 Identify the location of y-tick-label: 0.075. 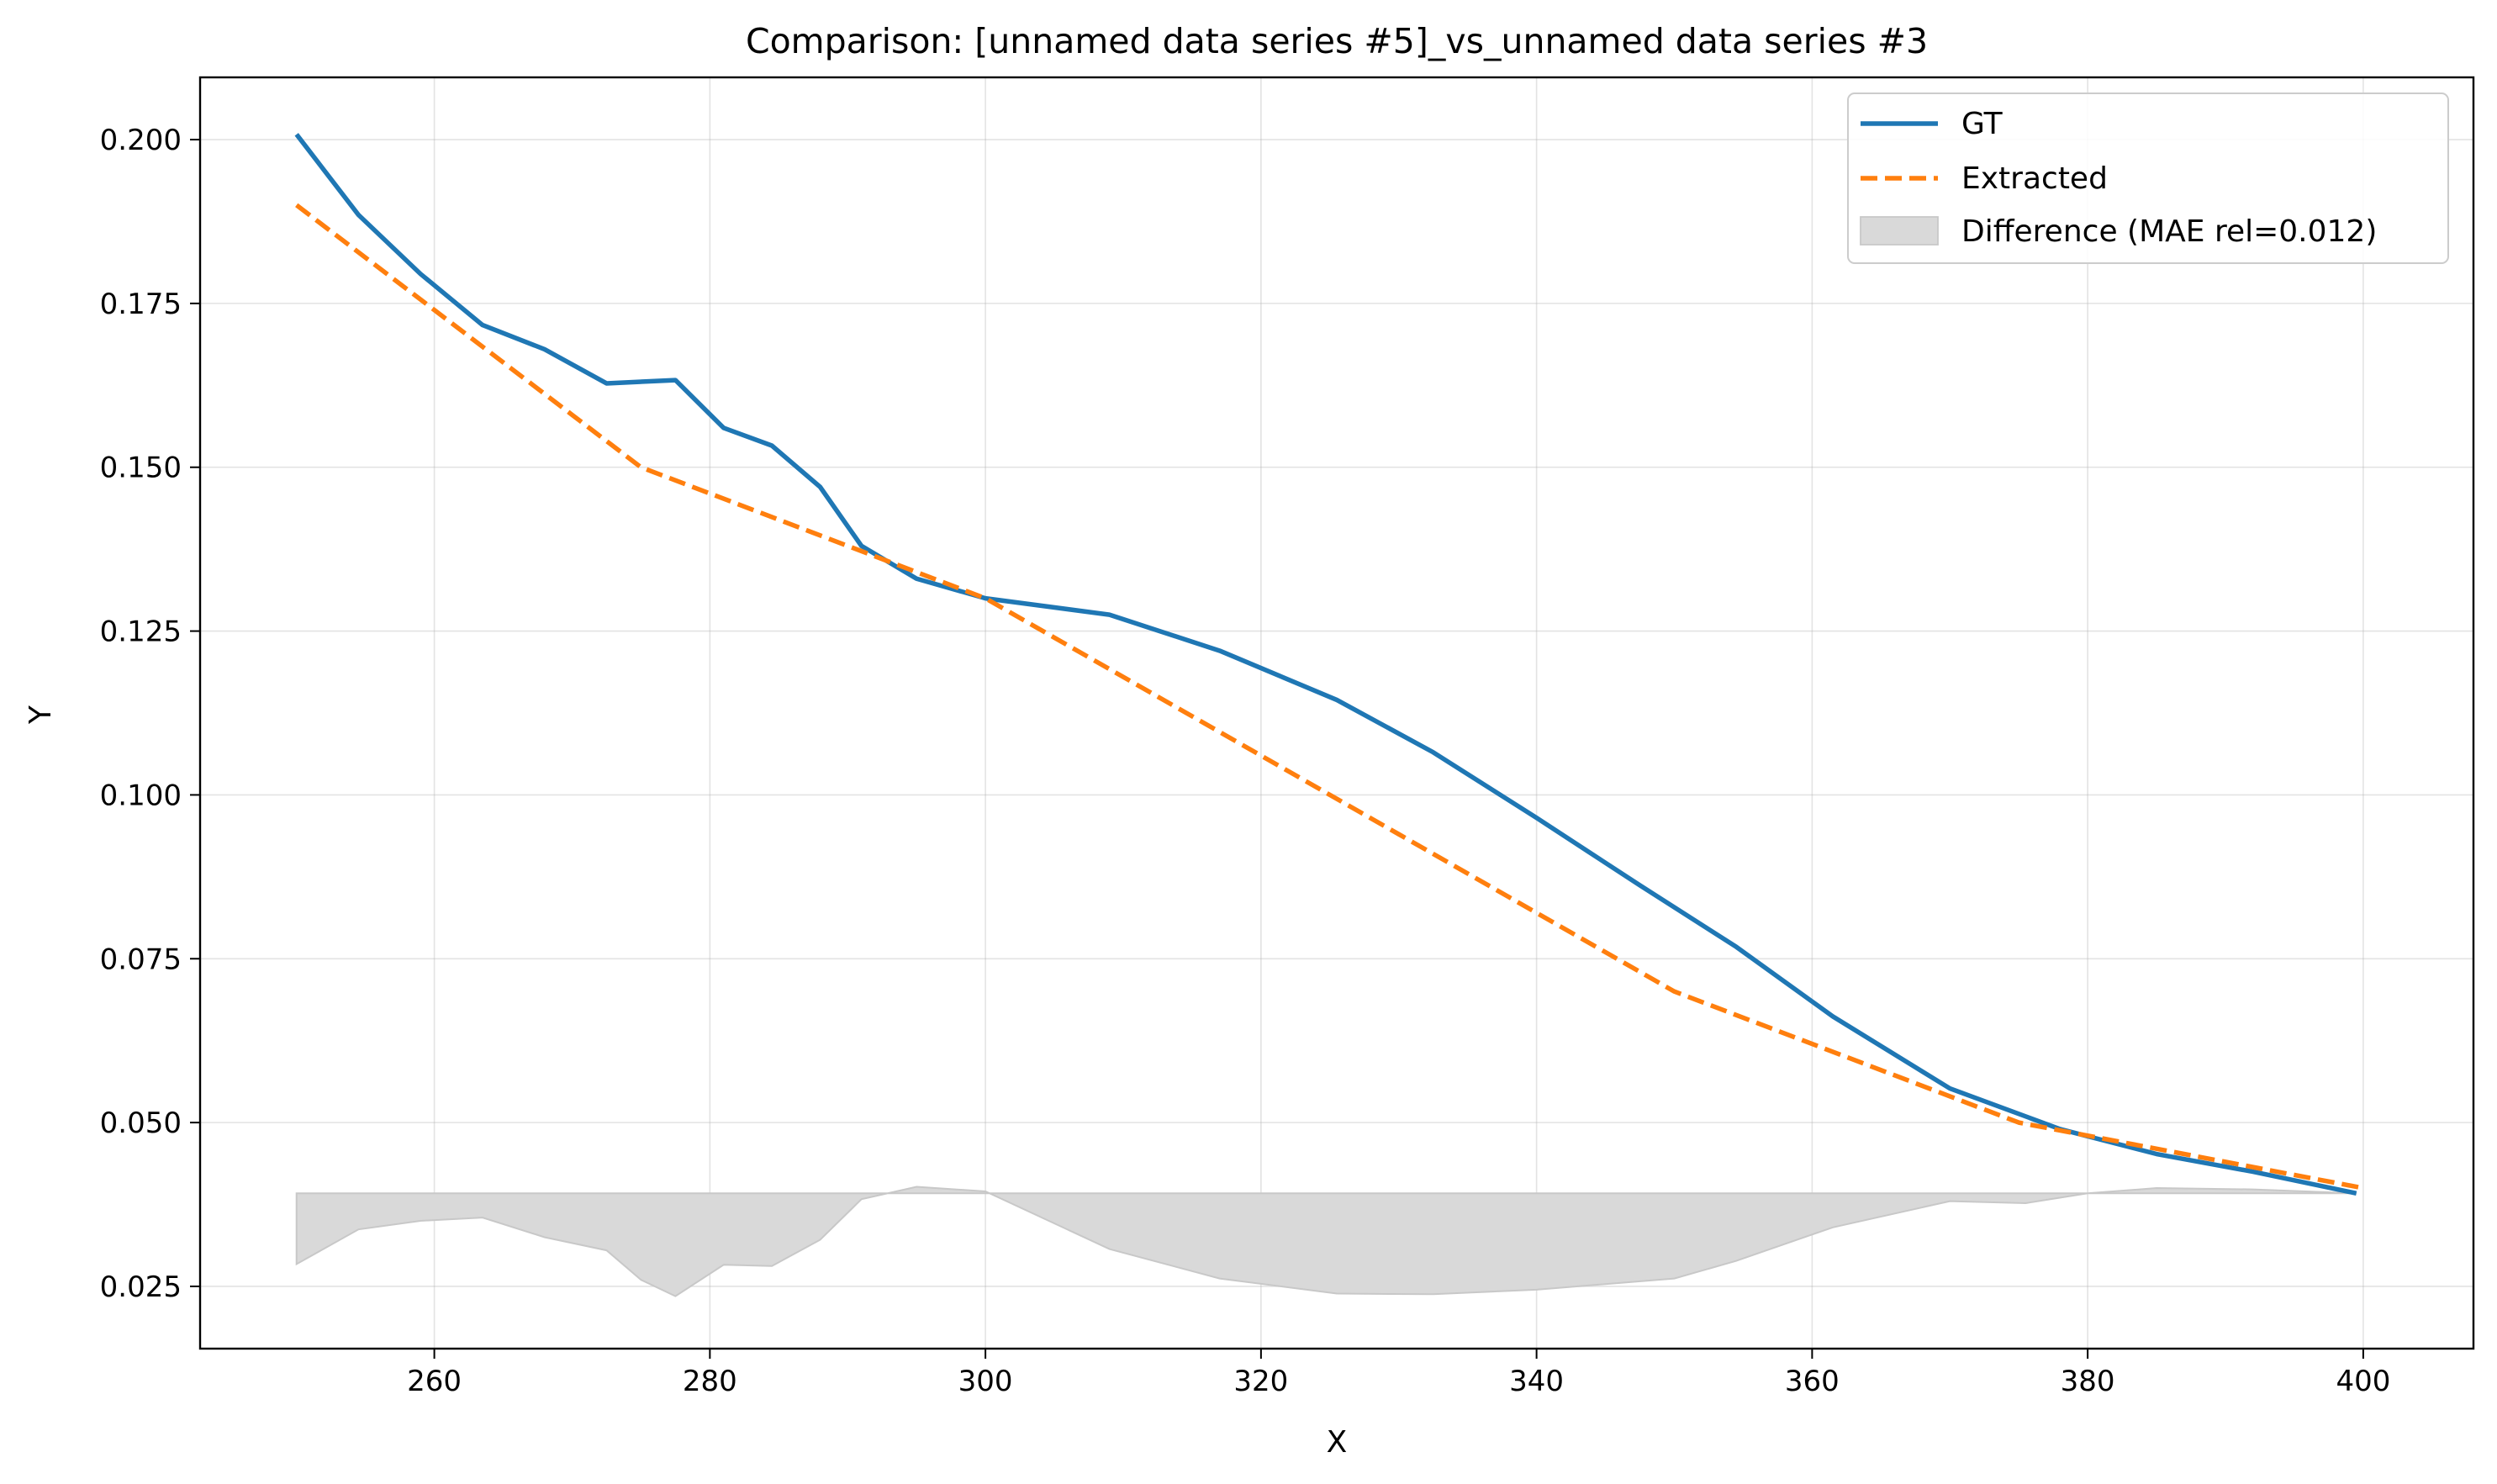
(141, 960).